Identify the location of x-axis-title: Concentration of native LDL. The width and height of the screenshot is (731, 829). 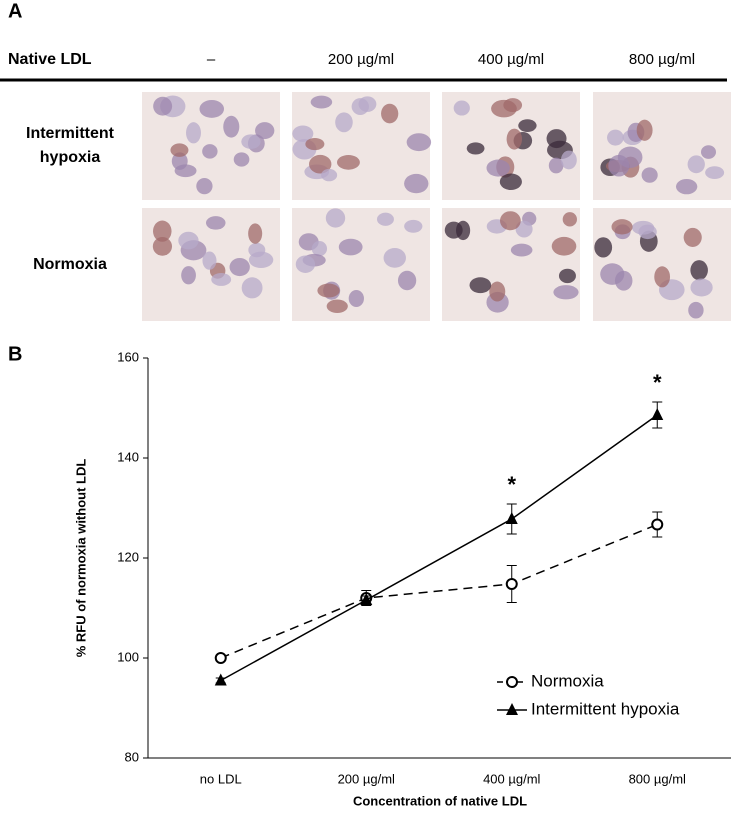
(440, 800).